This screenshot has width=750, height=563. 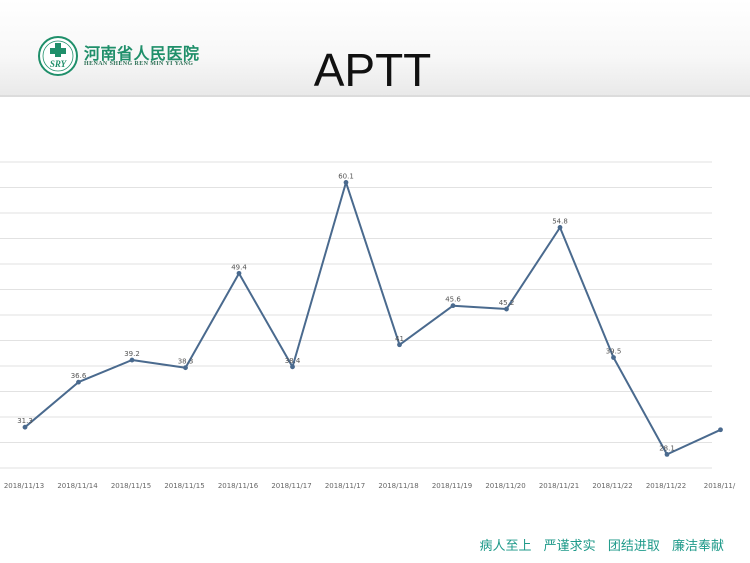 What do you see at coordinates (507, 303) in the screenshot?
I see `data-label: 45.2` at bounding box center [507, 303].